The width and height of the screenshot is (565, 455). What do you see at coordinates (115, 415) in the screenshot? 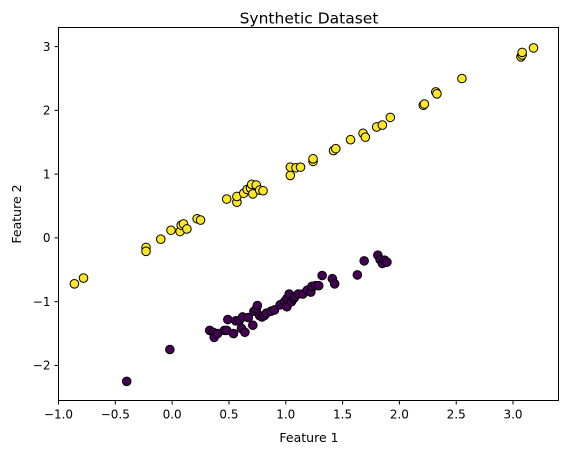
I see `x-tick-label: −0.5` at bounding box center [115, 415].